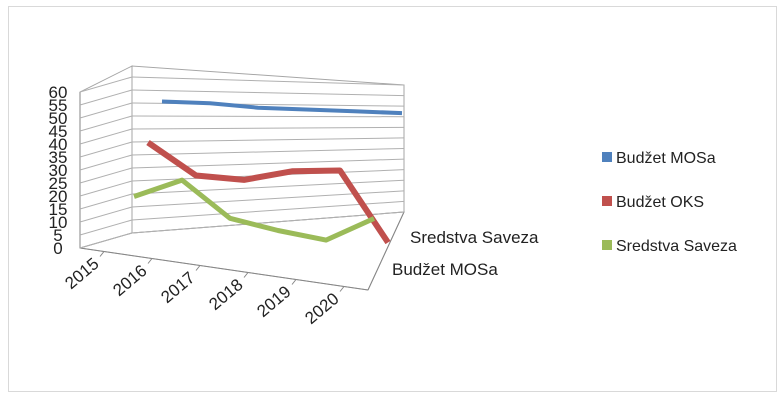 Image resolution: width=783 pixels, height=396 pixels. I want to click on legend-label: Budžet OKS, so click(660, 202).